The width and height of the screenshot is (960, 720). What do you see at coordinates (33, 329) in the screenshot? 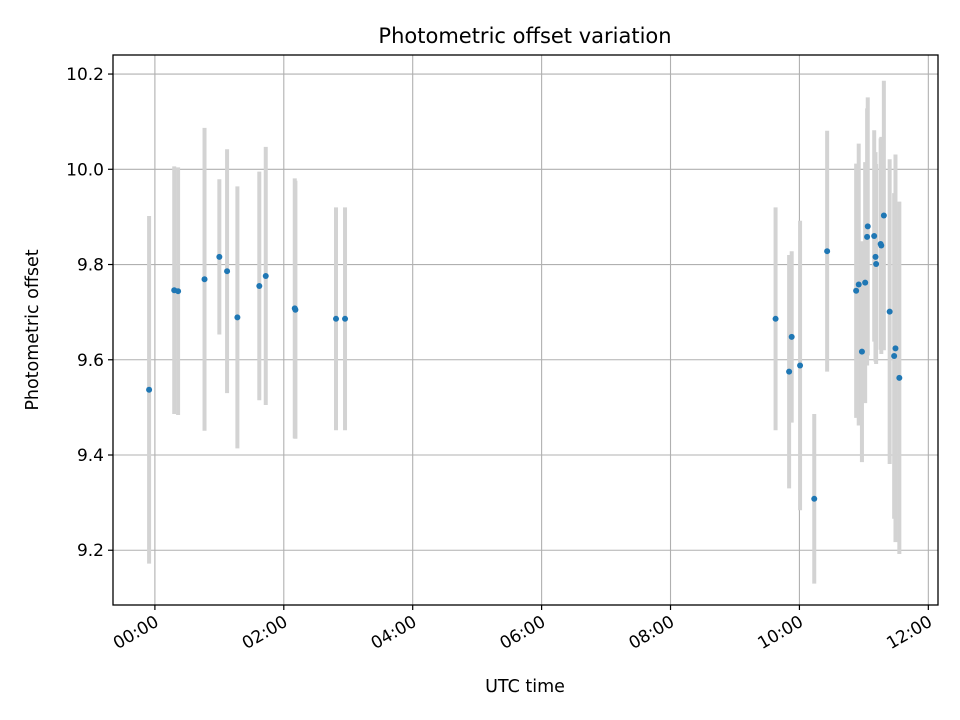
I see `y-axis-label: Photometric offset` at bounding box center [33, 329].